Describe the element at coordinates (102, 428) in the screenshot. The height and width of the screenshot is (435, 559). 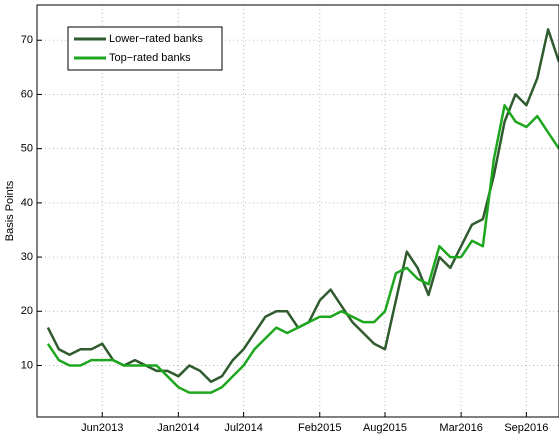
I see `x-tick-label: Jun2013` at that location.